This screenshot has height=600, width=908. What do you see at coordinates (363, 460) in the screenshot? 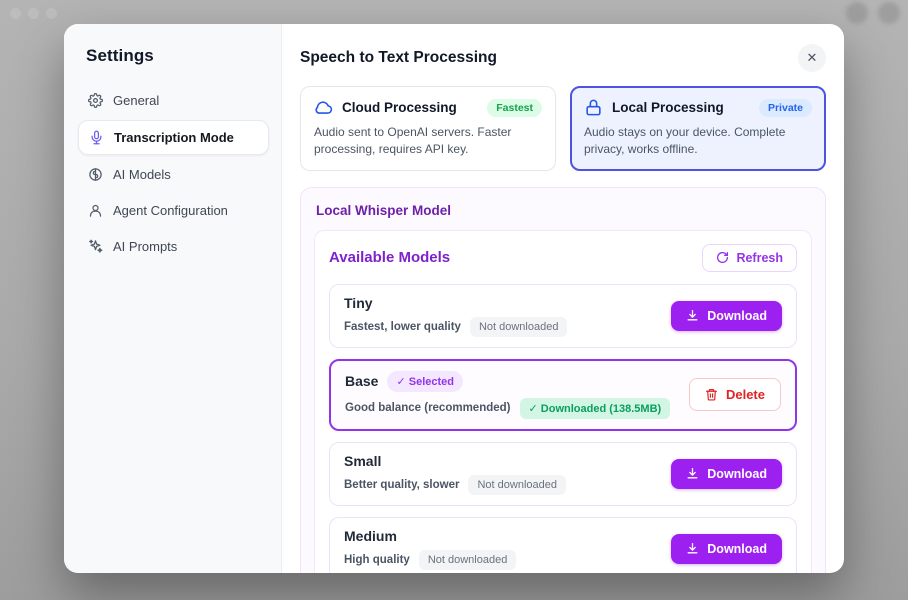
I see `model-name: Small` at bounding box center [363, 460].